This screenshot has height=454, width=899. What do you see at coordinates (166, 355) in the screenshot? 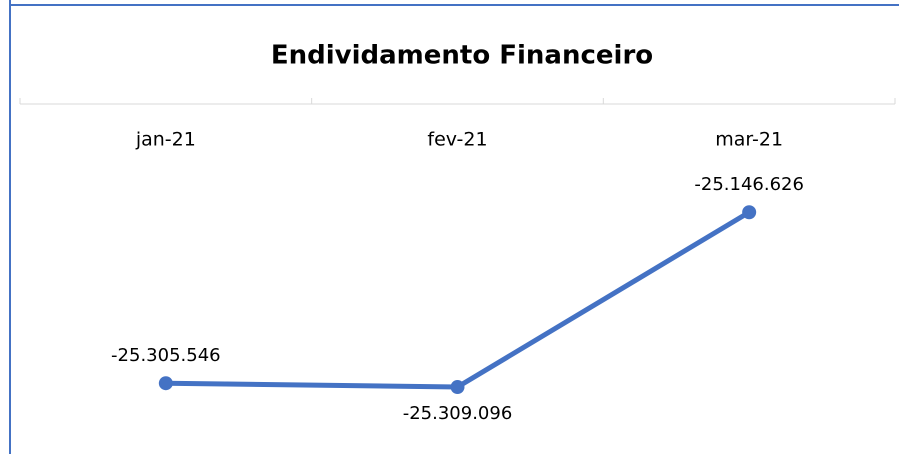
I see `data-label: -25.305.546` at bounding box center [166, 355].